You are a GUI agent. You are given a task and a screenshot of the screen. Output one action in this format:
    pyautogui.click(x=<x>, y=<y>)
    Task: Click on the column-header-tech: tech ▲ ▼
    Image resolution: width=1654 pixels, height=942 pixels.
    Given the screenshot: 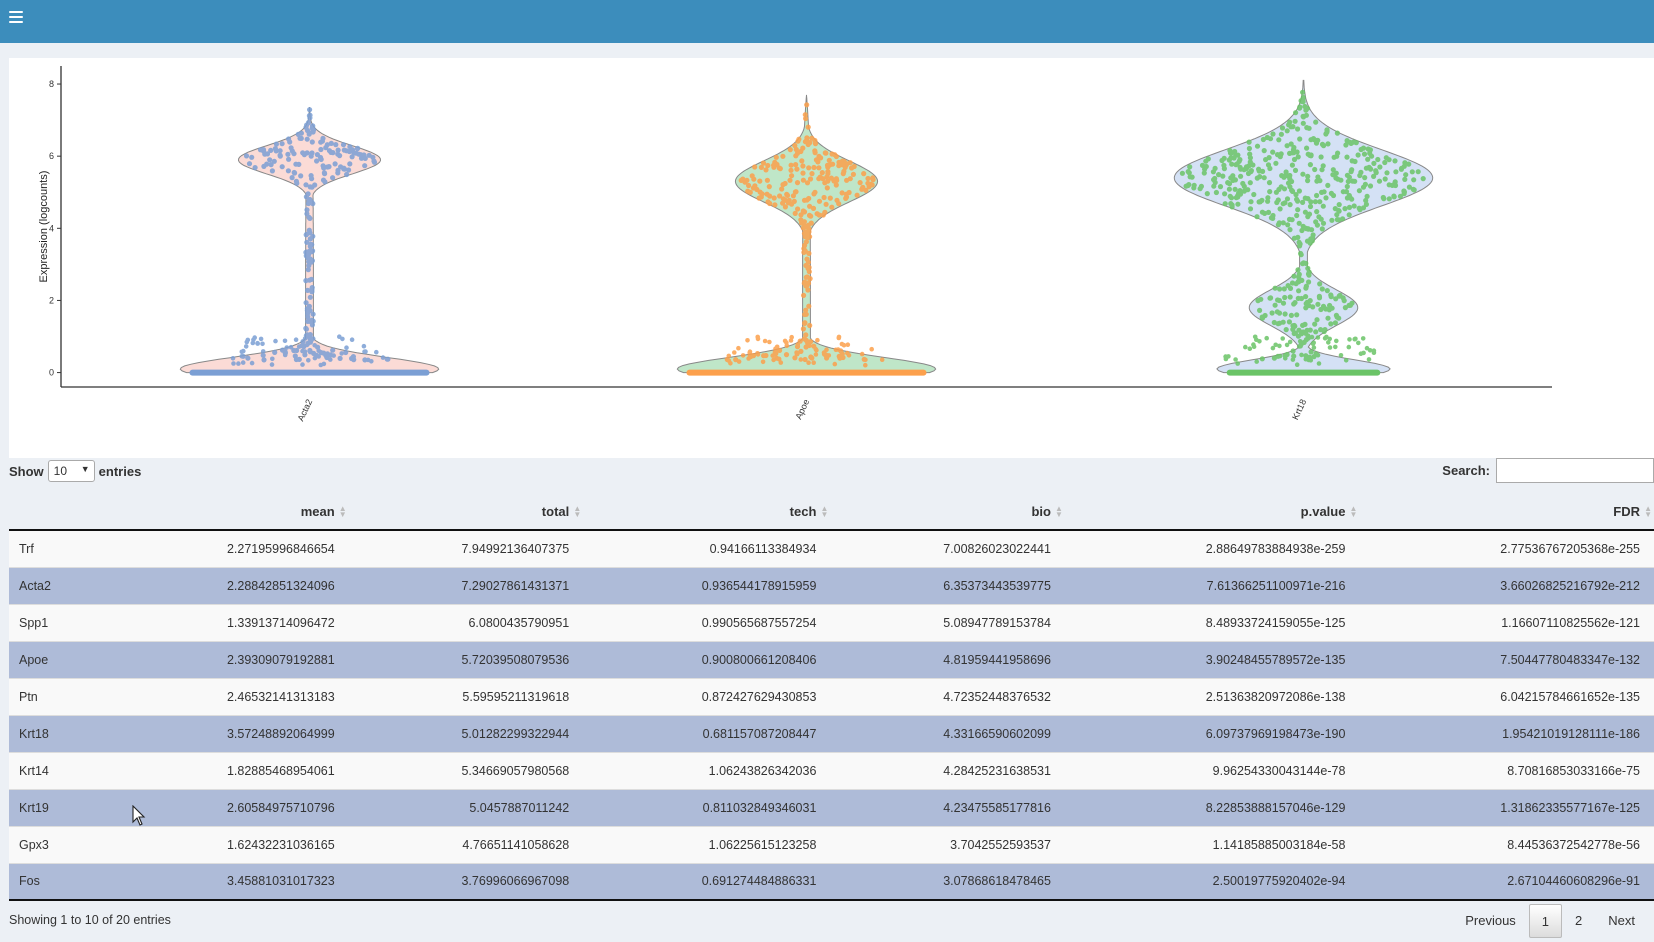 What is the action you would take?
    pyautogui.click(x=707, y=512)
    